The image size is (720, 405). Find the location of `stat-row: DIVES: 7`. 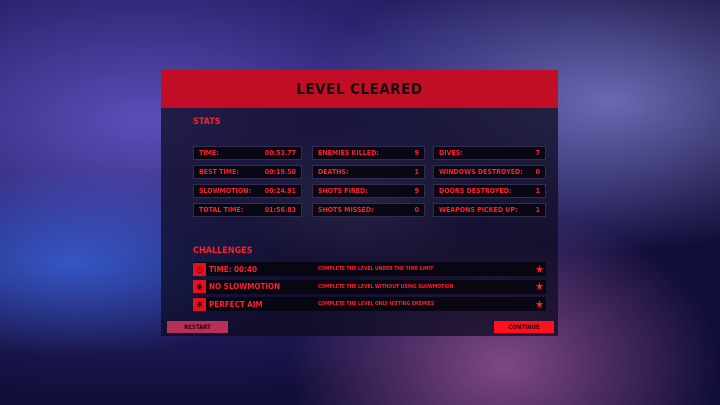

stat-row: DIVES: 7 is located at coordinates (489, 153).